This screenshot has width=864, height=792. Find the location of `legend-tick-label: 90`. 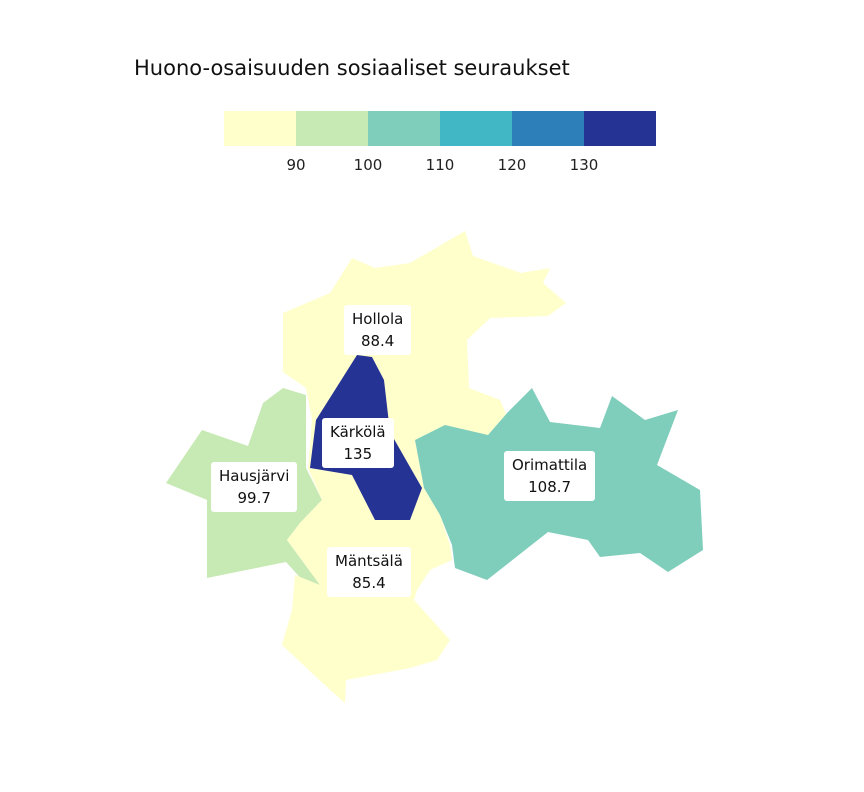

legend-tick-label: 90 is located at coordinates (295, 165).